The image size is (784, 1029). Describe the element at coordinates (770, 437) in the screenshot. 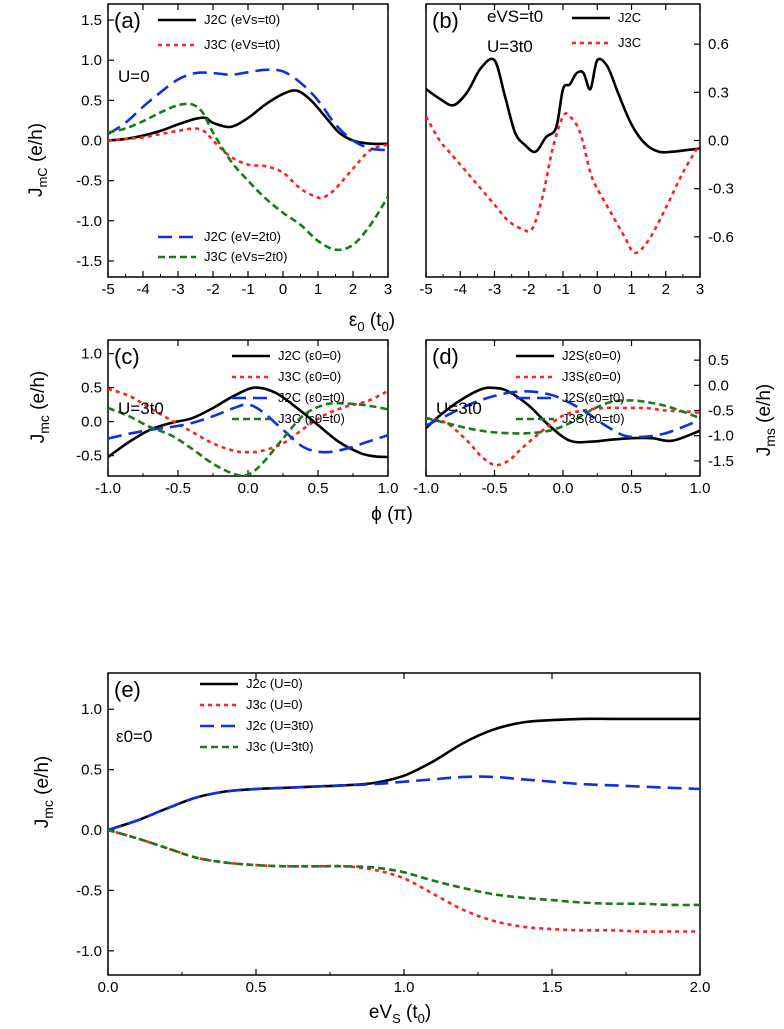

I see `y-axis-title-d-sub: ms` at that location.